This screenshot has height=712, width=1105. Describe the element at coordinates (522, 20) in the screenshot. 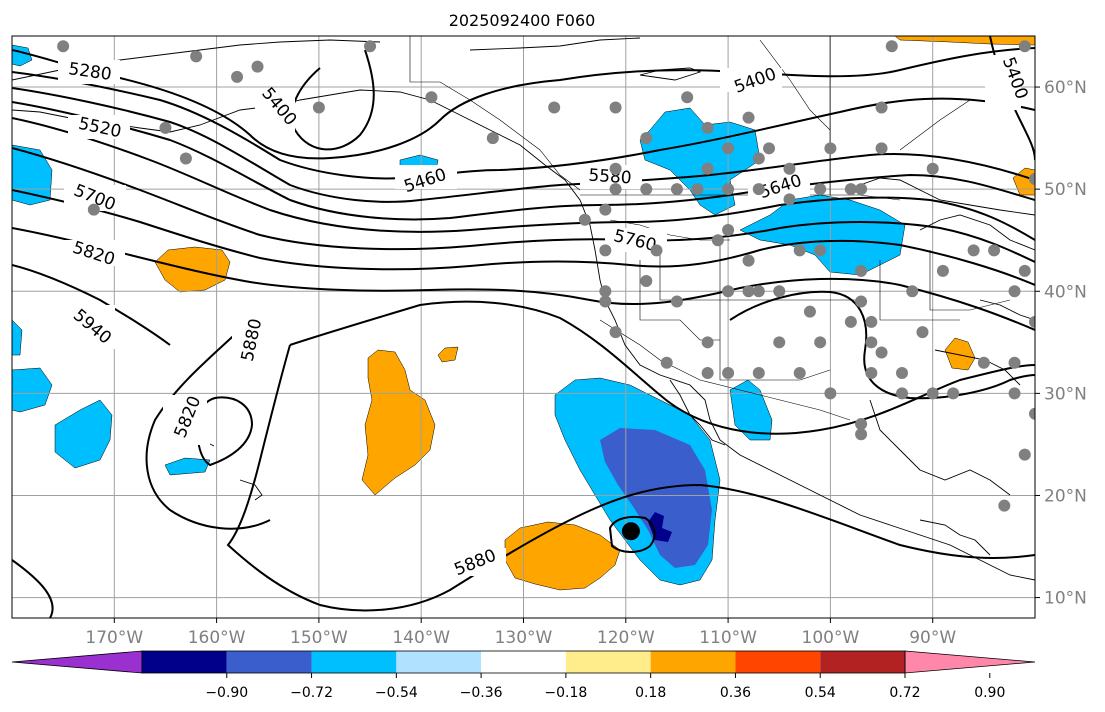

I see `map-title: 2025092400 F060` at that location.